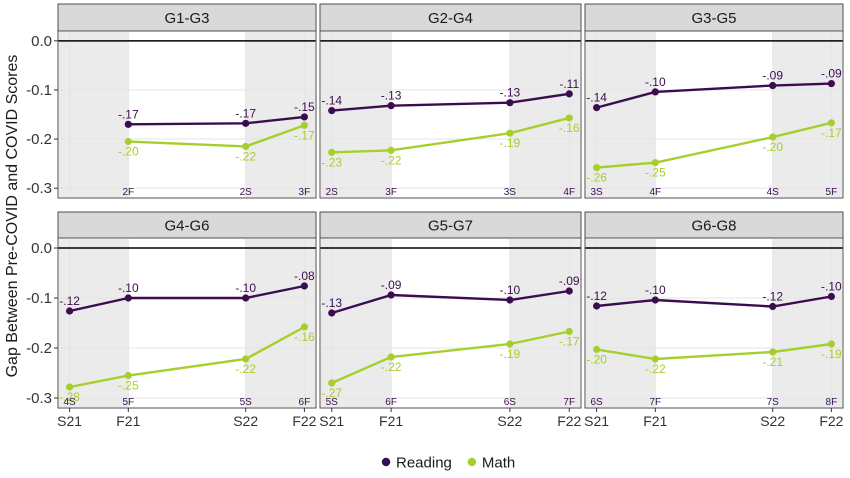 This screenshot has height=478, width=850. What do you see at coordinates (128, 152) in the screenshot?
I see `data-label-math: -.20` at bounding box center [128, 152].